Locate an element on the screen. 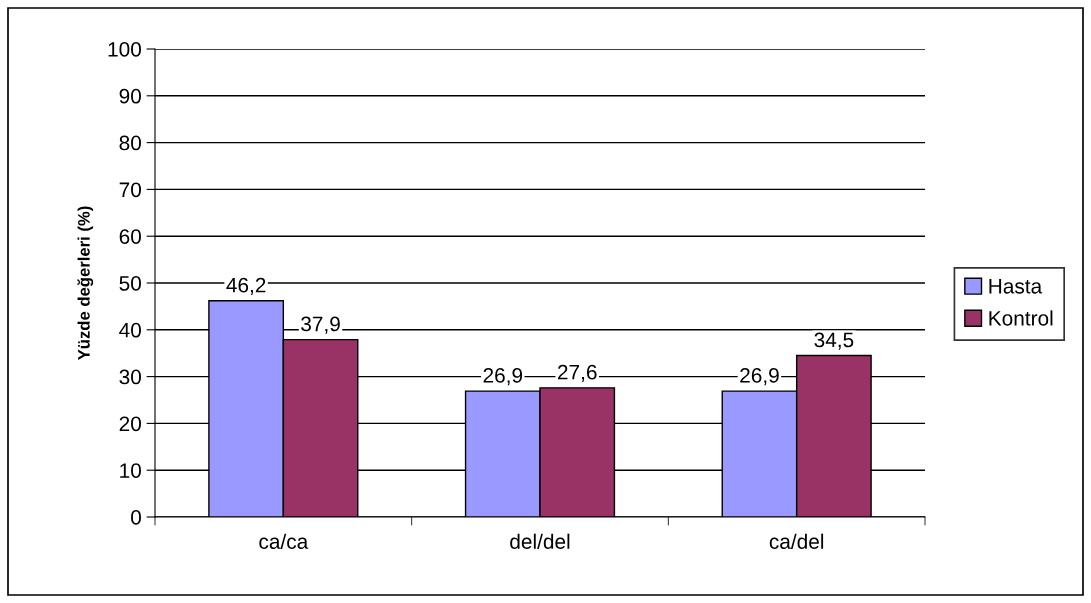 The image size is (1091, 603). y-tick-label: 10 is located at coordinates (130, 470).